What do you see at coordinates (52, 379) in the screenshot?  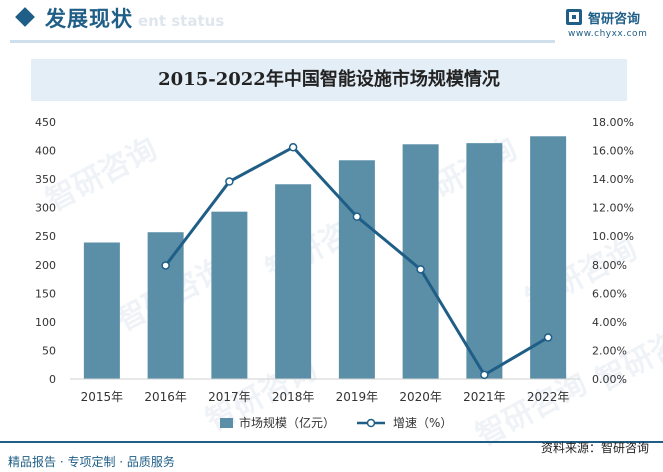 I see `y-left-tick-label: 0` at bounding box center [52, 379].